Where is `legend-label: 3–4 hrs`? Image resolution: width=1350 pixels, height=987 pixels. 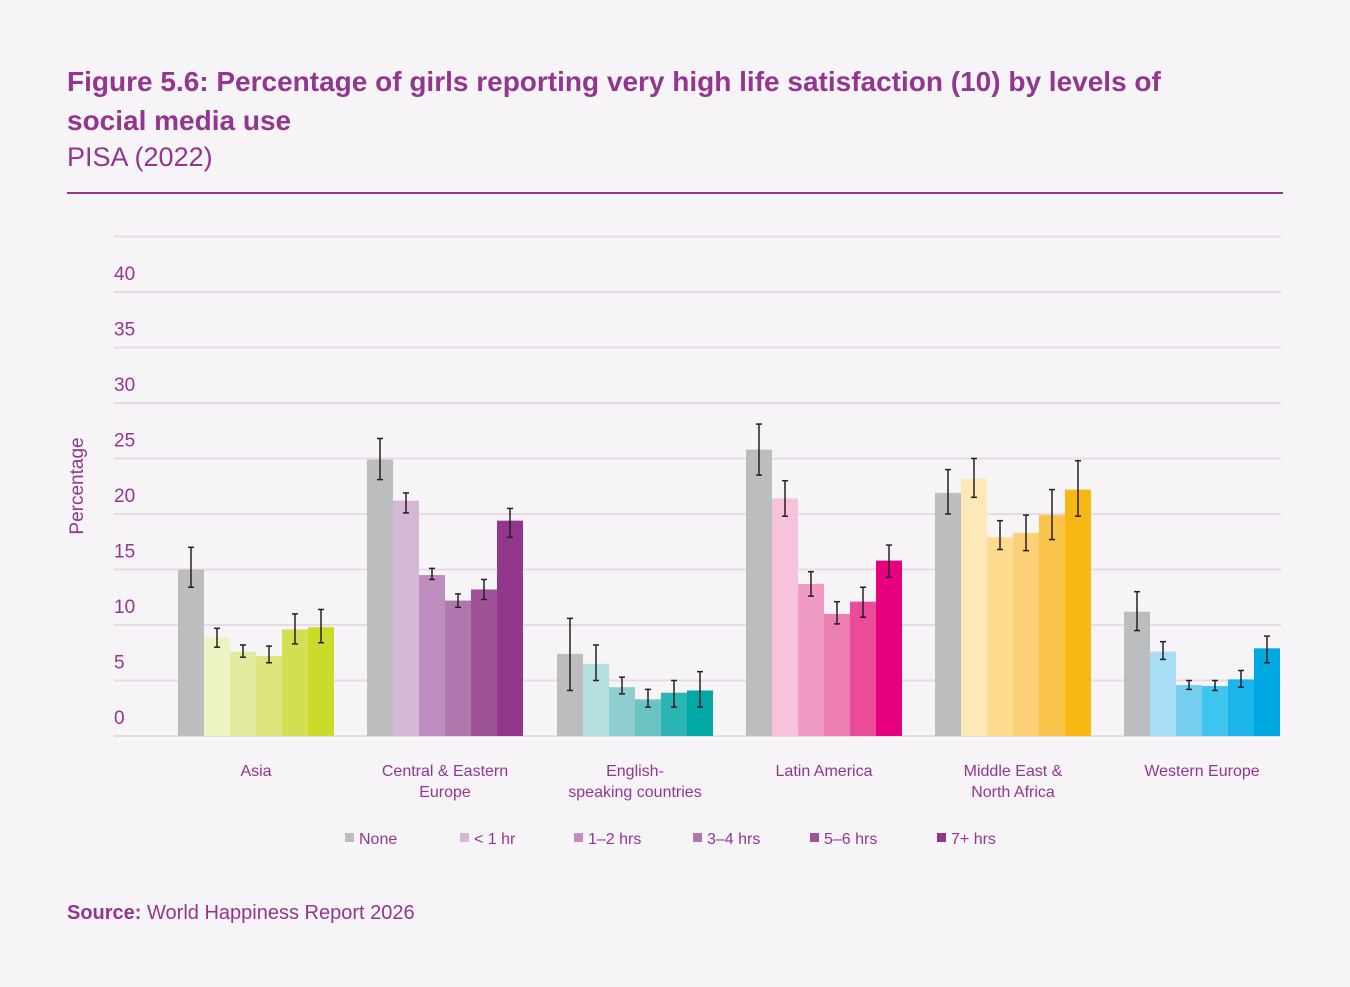
legend-label: 3–4 hrs is located at coordinates (733, 839).